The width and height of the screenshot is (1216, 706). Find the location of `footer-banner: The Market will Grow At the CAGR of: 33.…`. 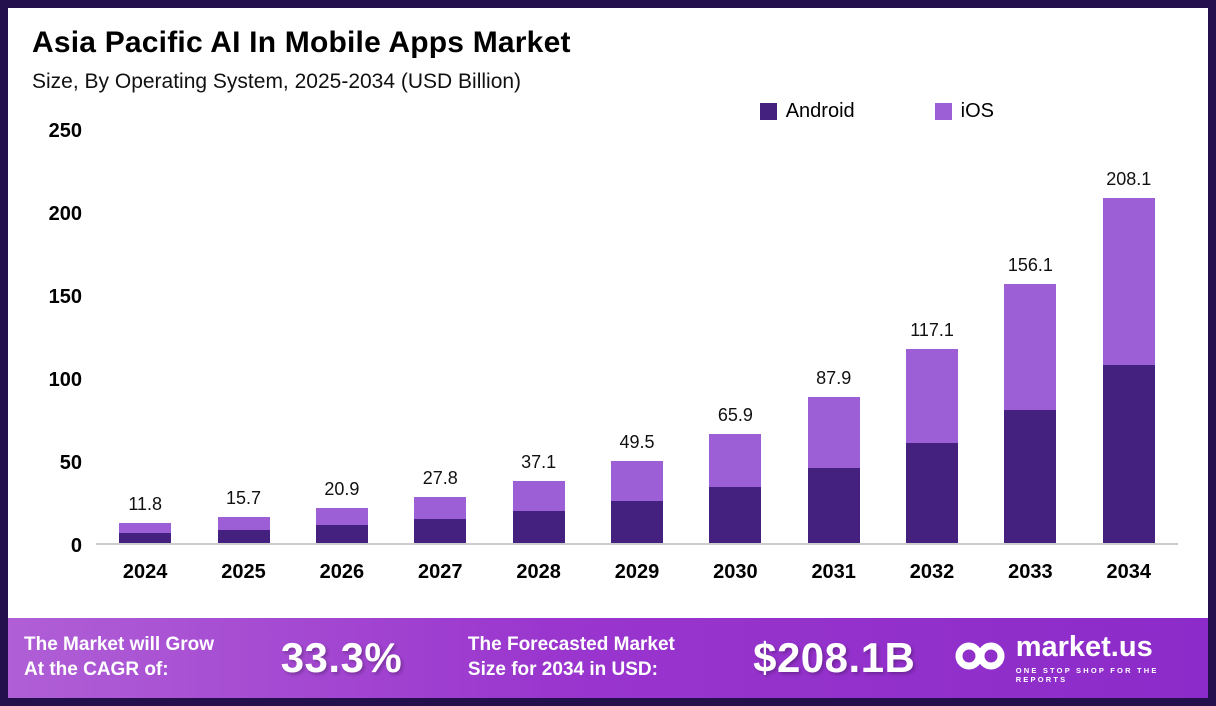

footer-banner: The Market will Grow At the CAGR of: 33.… is located at coordinates (608, 658).